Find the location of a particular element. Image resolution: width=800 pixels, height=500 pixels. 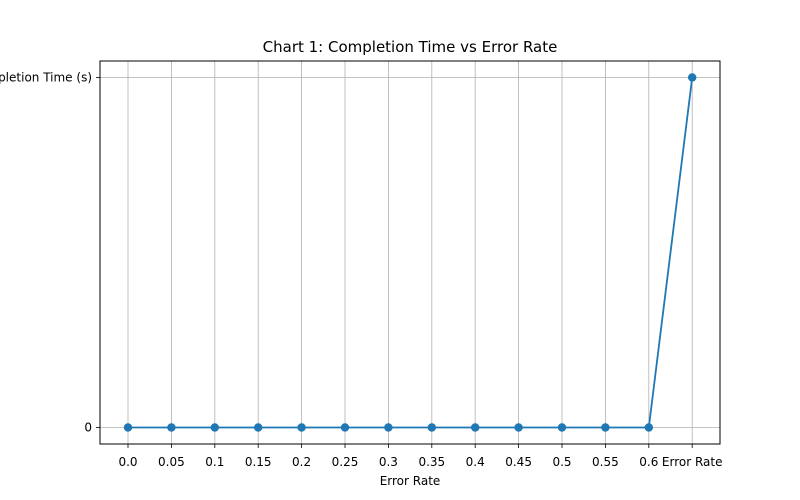

x-tick-label: 0.35 is located at coordinates (431, 462).